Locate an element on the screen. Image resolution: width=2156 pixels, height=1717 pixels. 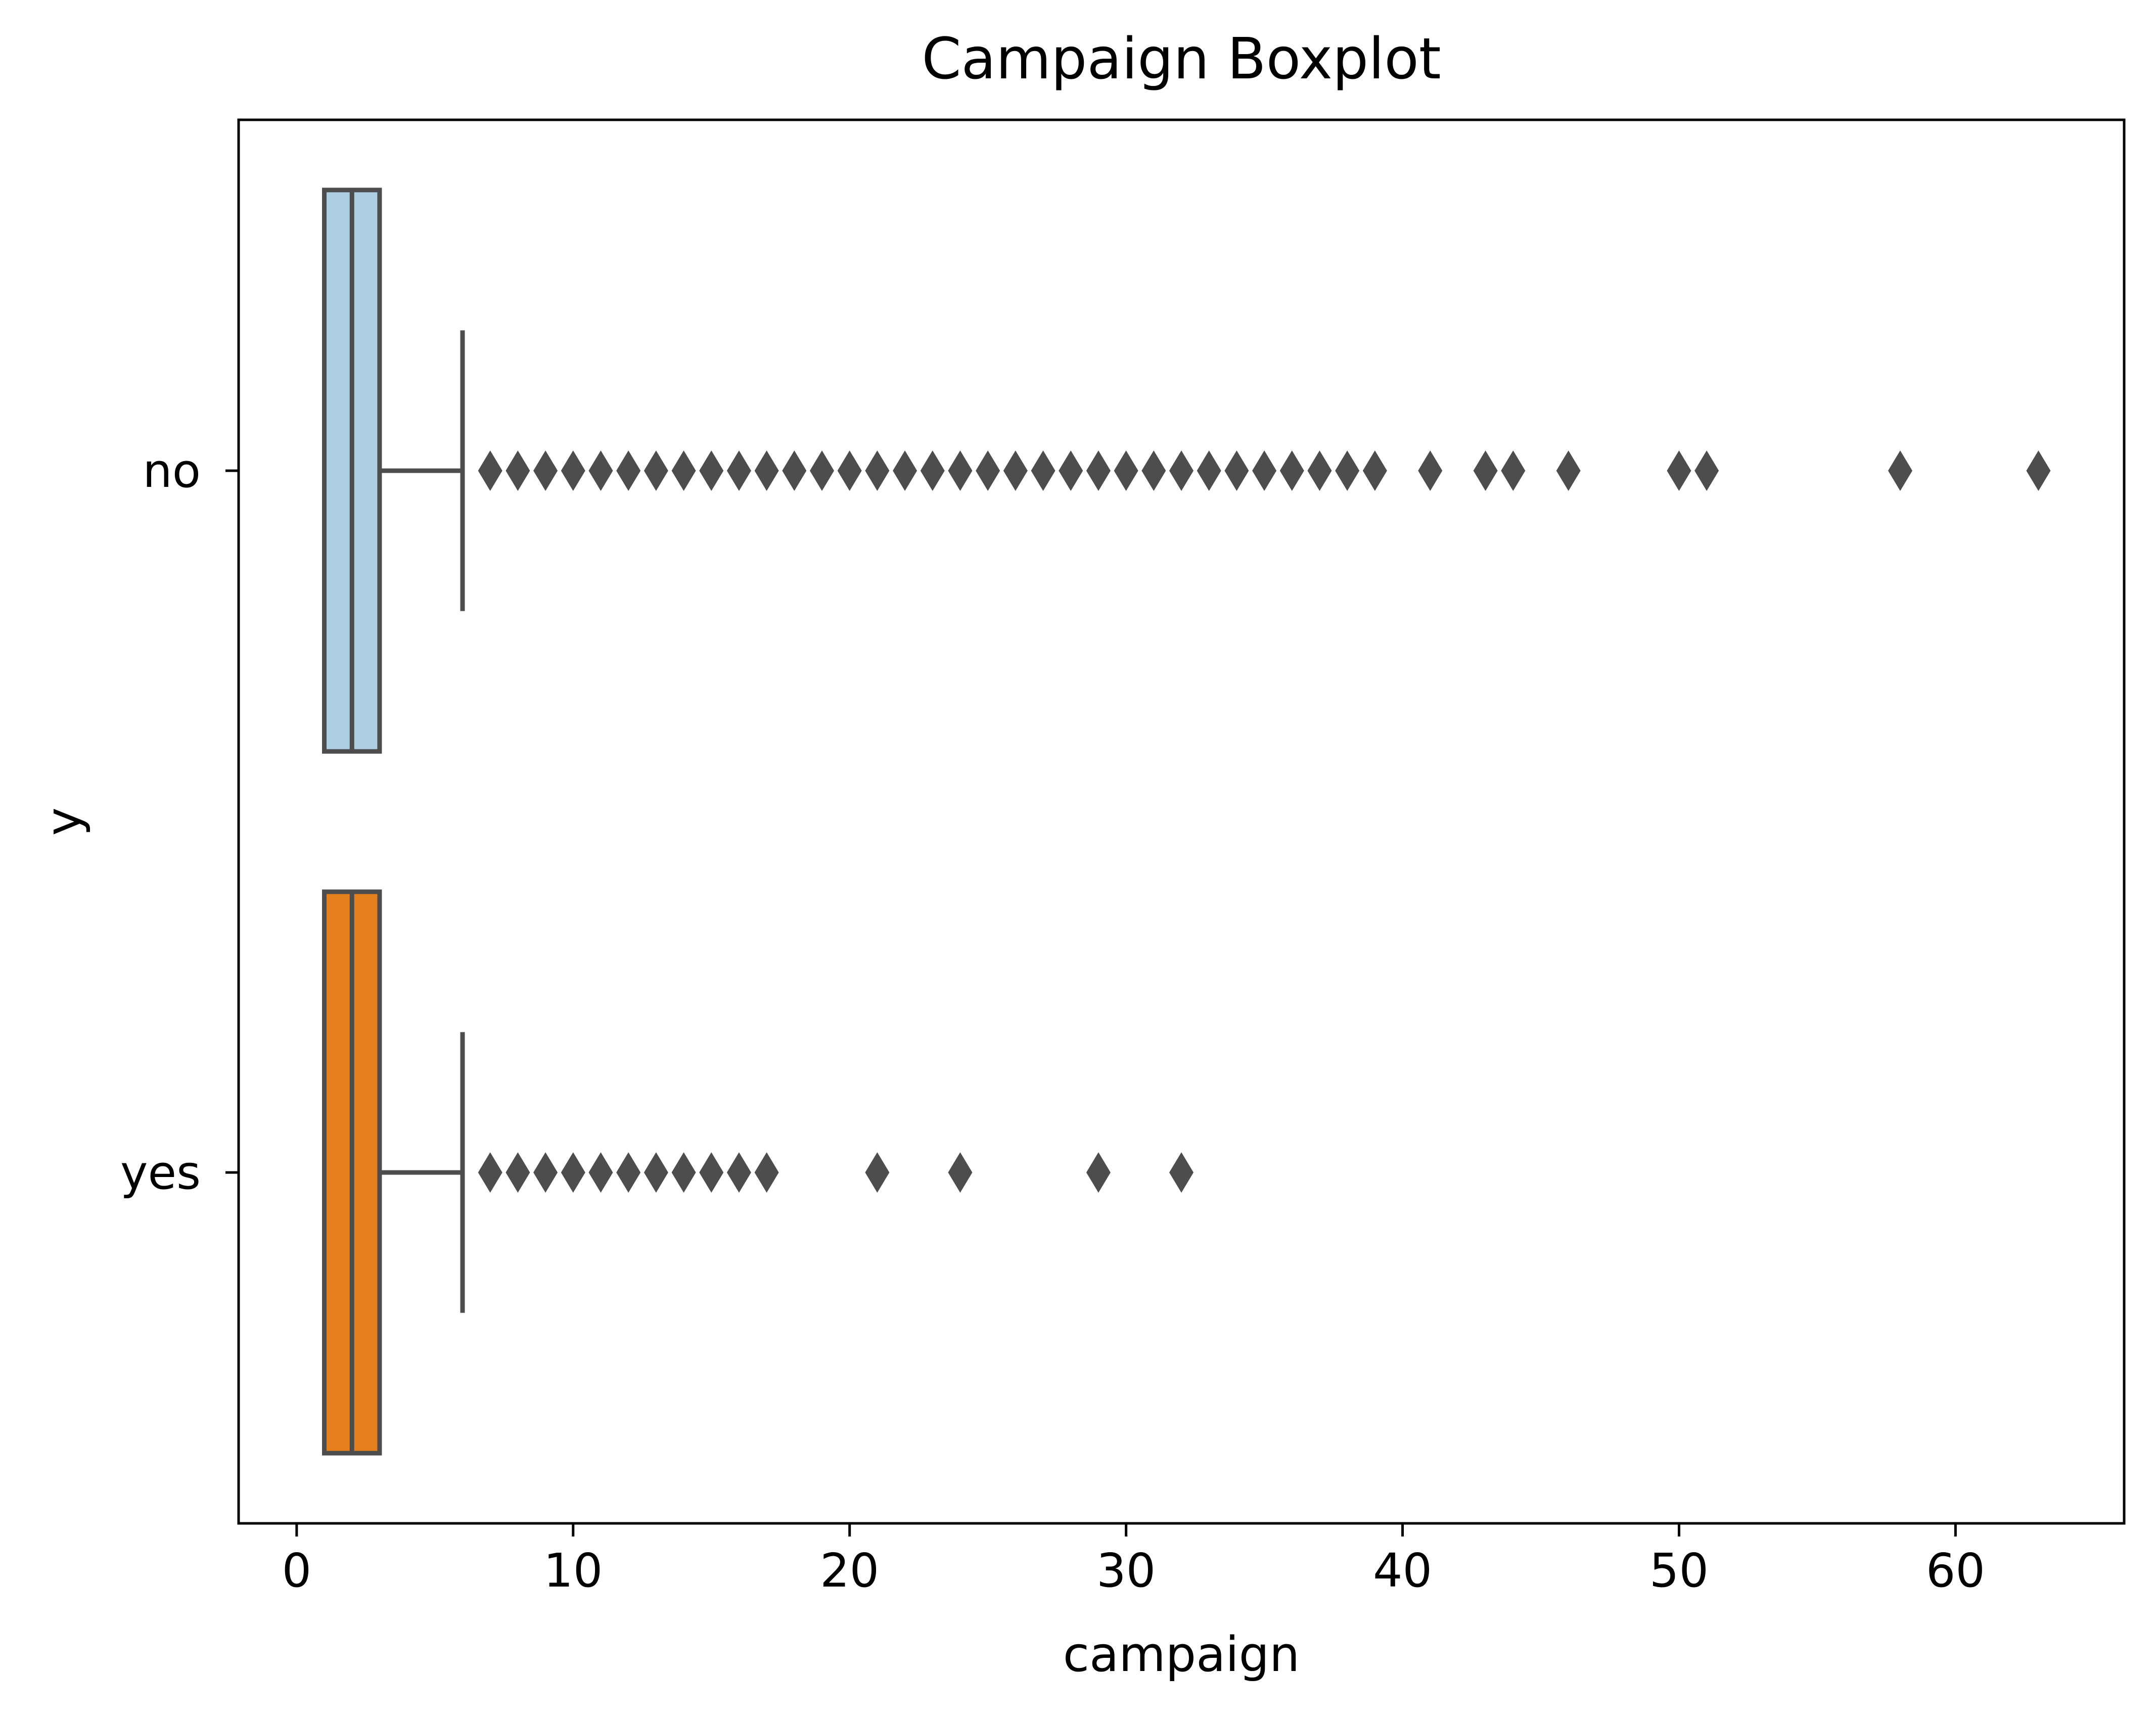
y-axis-label: y is located at coordinates (64, 822).